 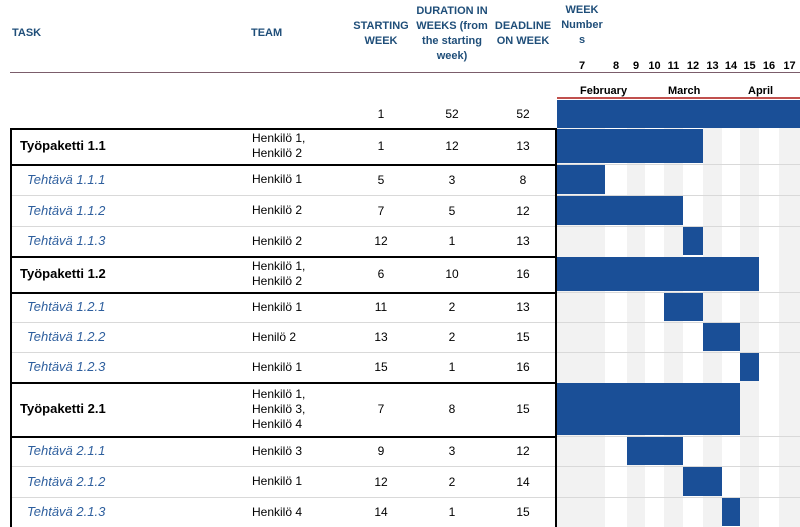 I want to click on duration-weeks: 1, so click(x=452, y=512).